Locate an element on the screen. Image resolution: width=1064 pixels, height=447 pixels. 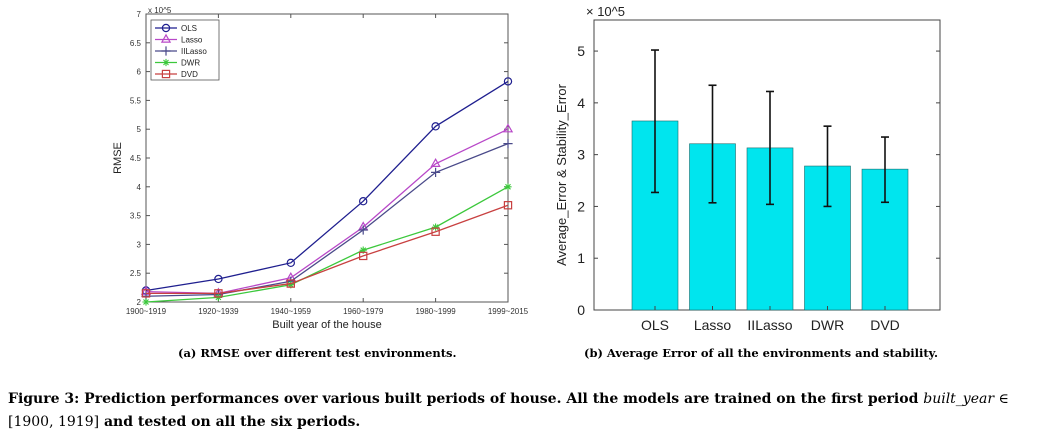
legend-label: IILasso is located at coordinates (194, 51).